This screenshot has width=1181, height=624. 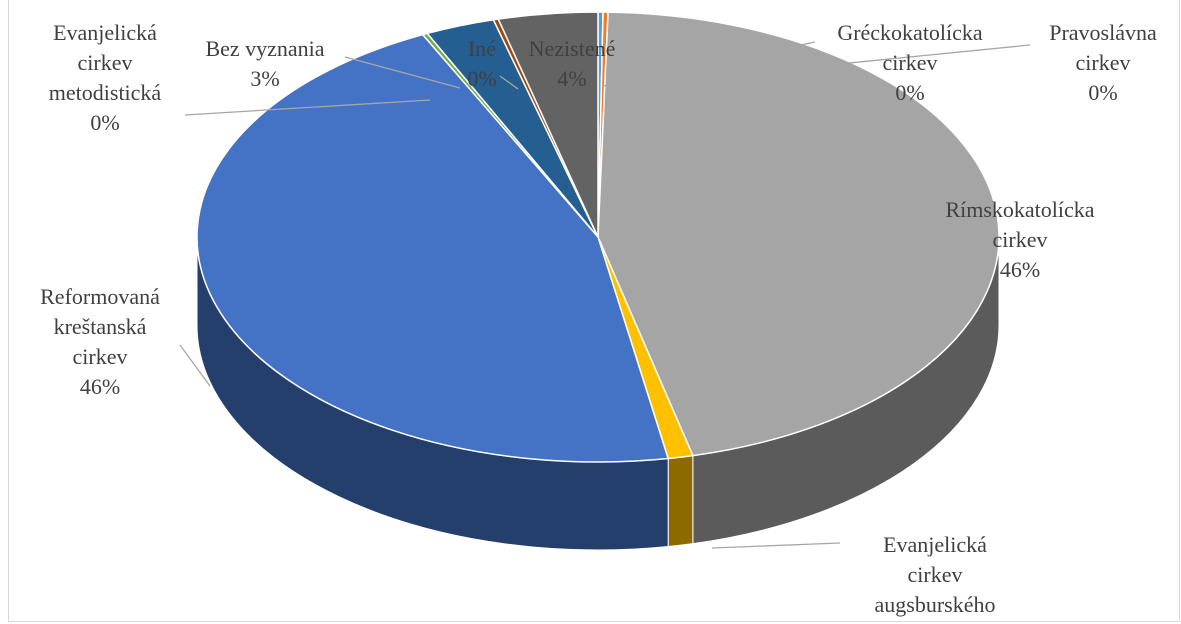 What do you see at coordinates (572, 64) in the screenshot?
I see `data-label: Nezistené 4%` at bounding box center [572, 64].